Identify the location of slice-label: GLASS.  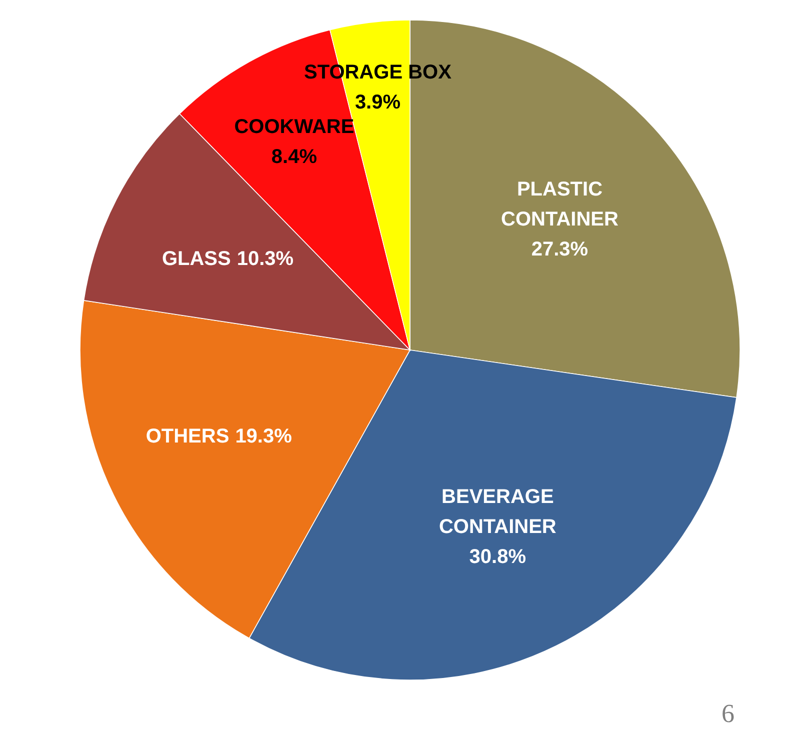
(196, 259).